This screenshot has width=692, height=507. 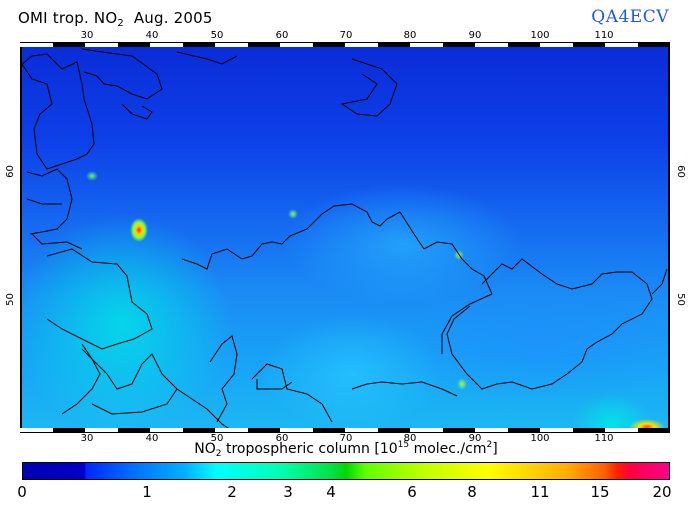 I want to click on bottom-lon-tick: 80, so click(x=410, y=438).